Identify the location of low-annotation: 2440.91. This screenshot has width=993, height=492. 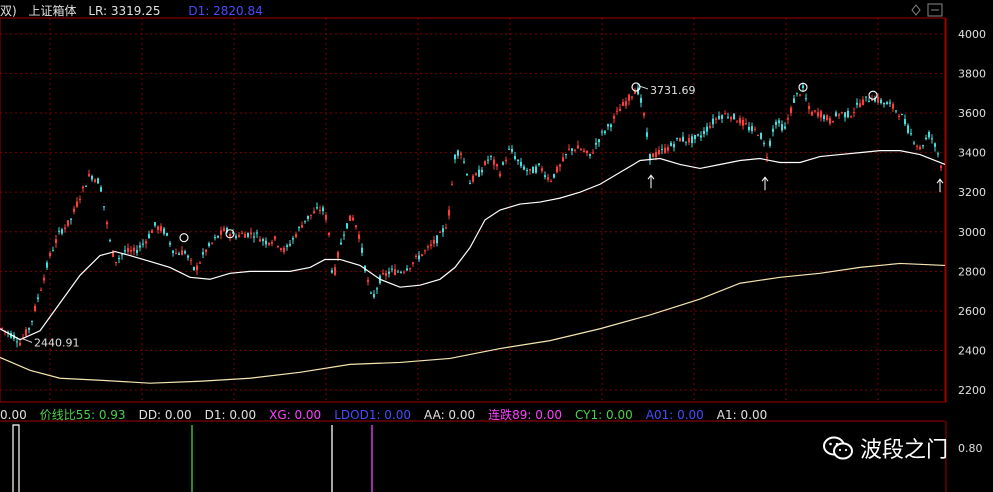
(57, 342).